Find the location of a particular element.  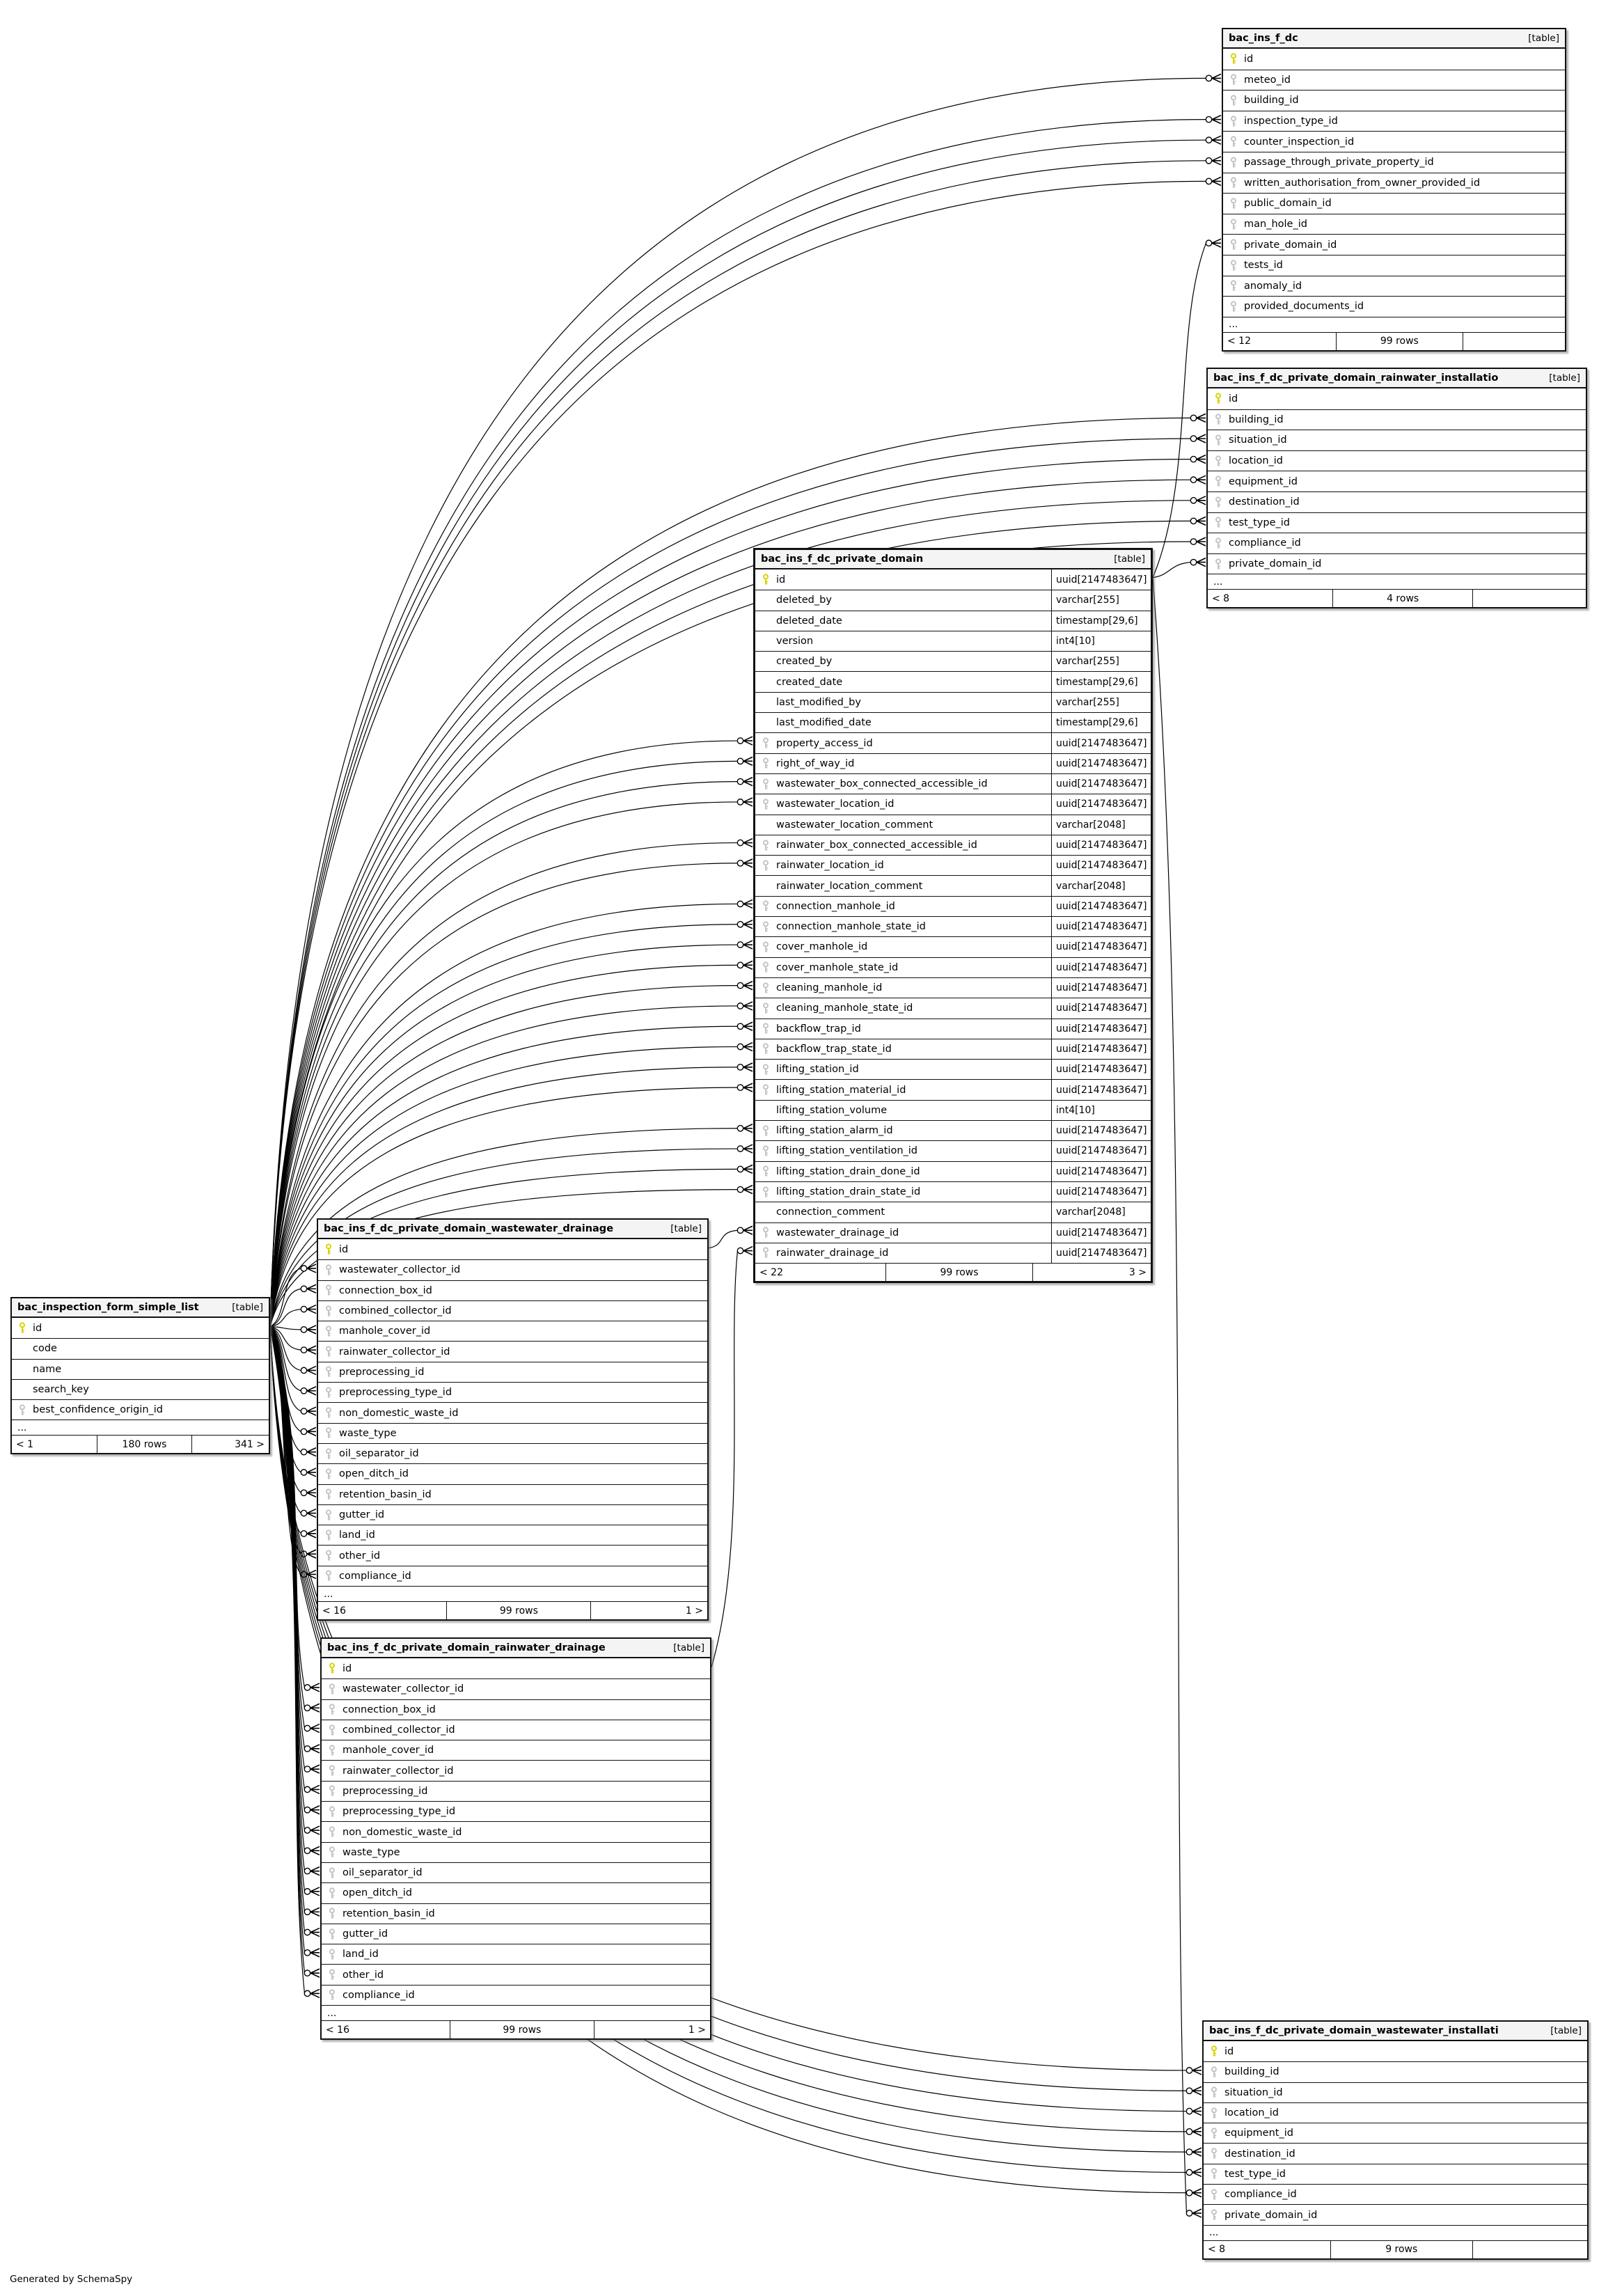

column-name: deleted_date is located at coordinates (809, 621).